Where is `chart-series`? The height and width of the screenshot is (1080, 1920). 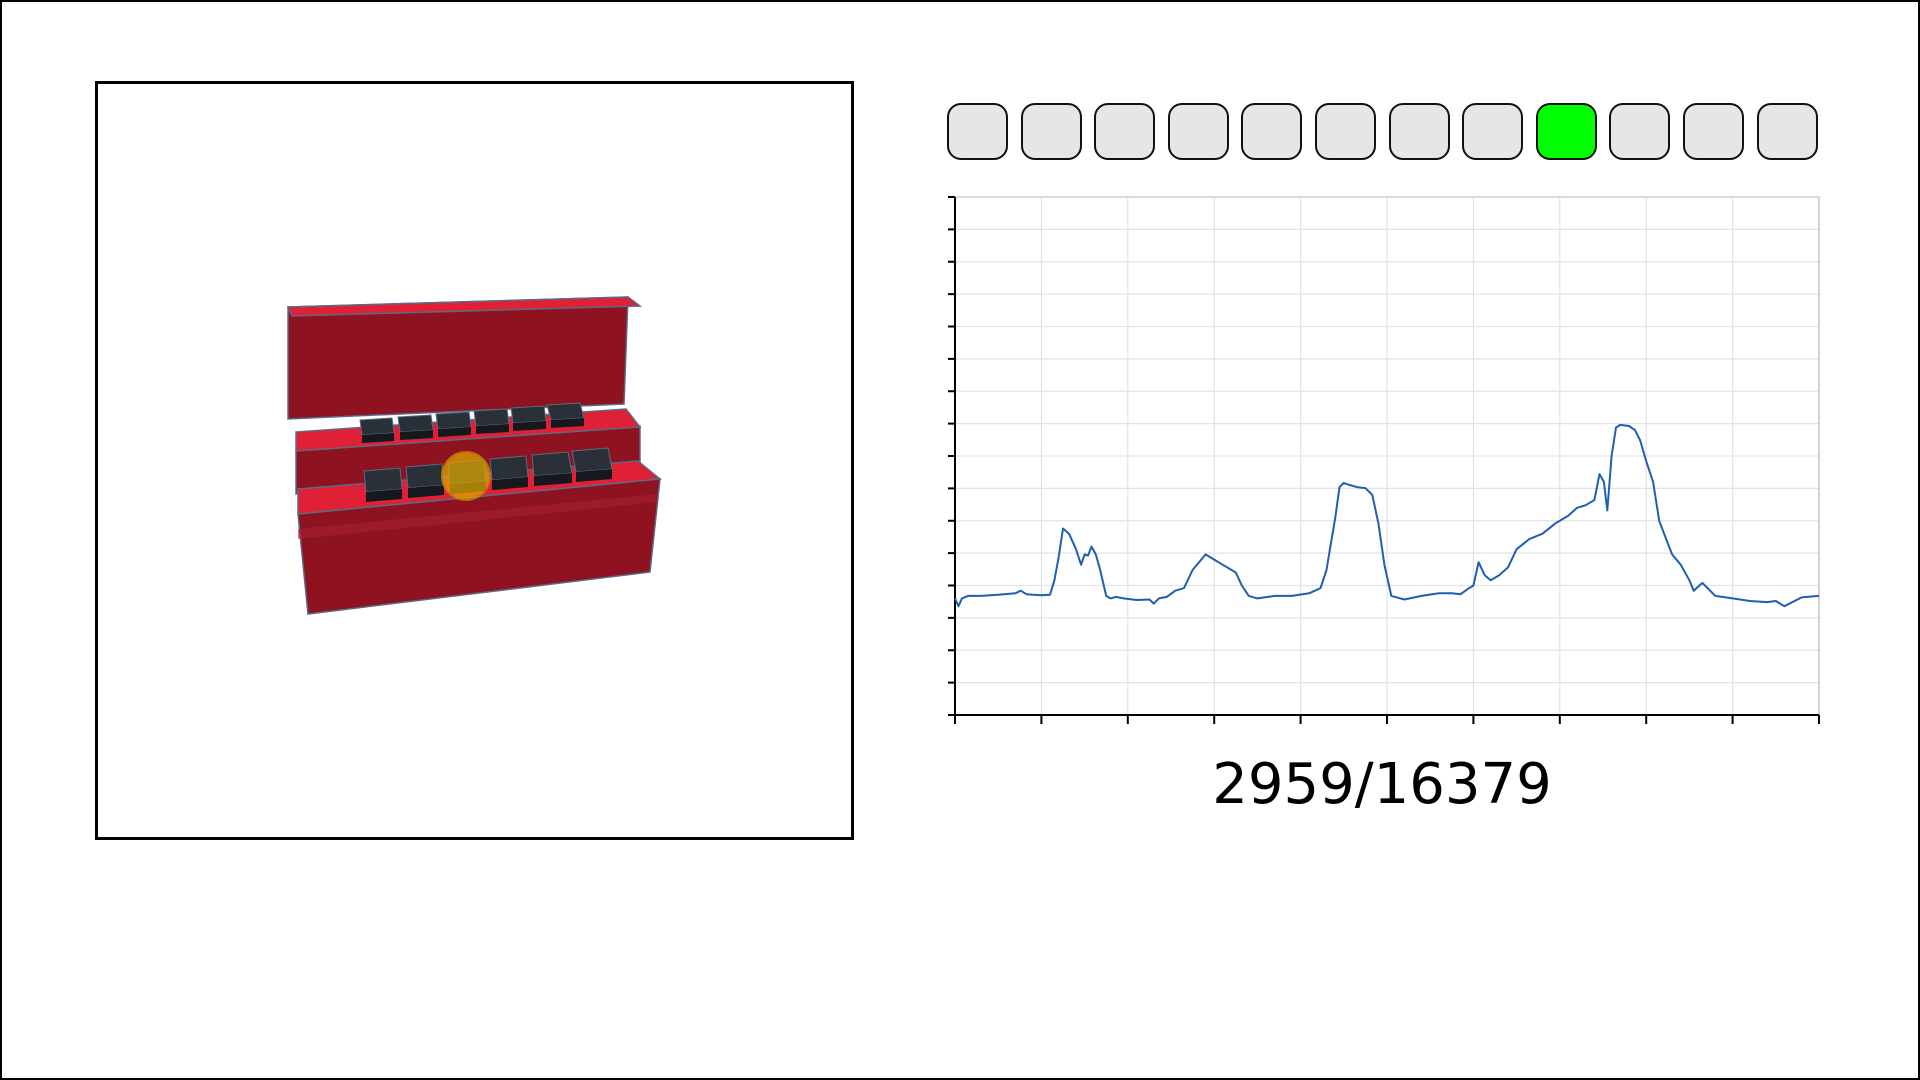
chart-series is located at coordinates (1387, 515).